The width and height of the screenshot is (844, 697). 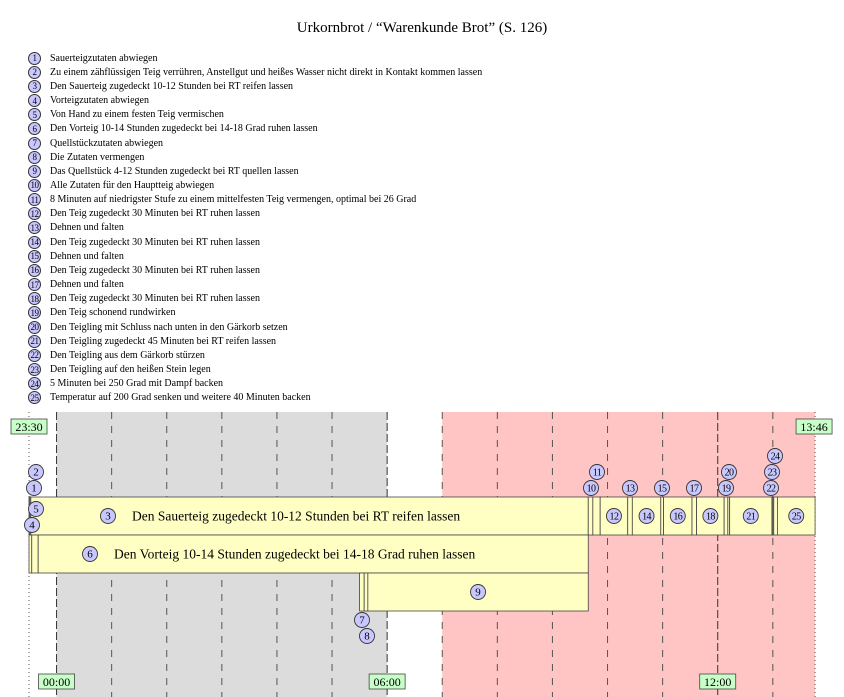 I want to click on step-badge-10: 10, so click(x=591, y=488).